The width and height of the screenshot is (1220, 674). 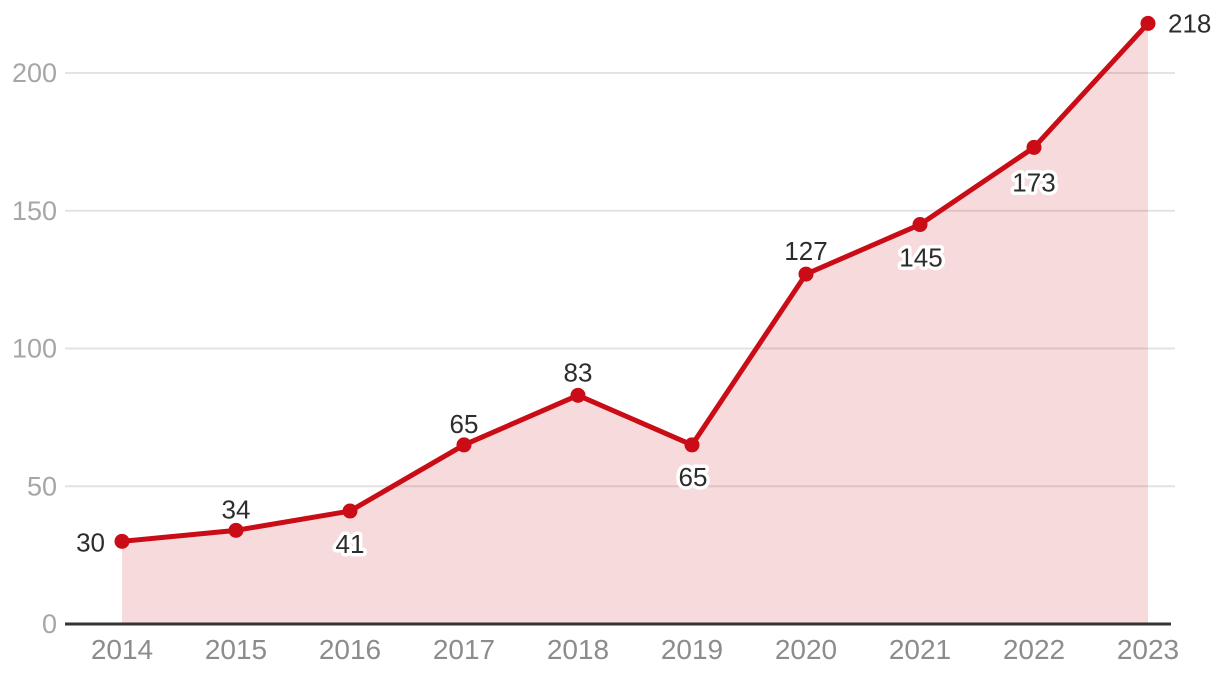 I want to click on x-tick-label: 2018, so click(x=578, y=649).